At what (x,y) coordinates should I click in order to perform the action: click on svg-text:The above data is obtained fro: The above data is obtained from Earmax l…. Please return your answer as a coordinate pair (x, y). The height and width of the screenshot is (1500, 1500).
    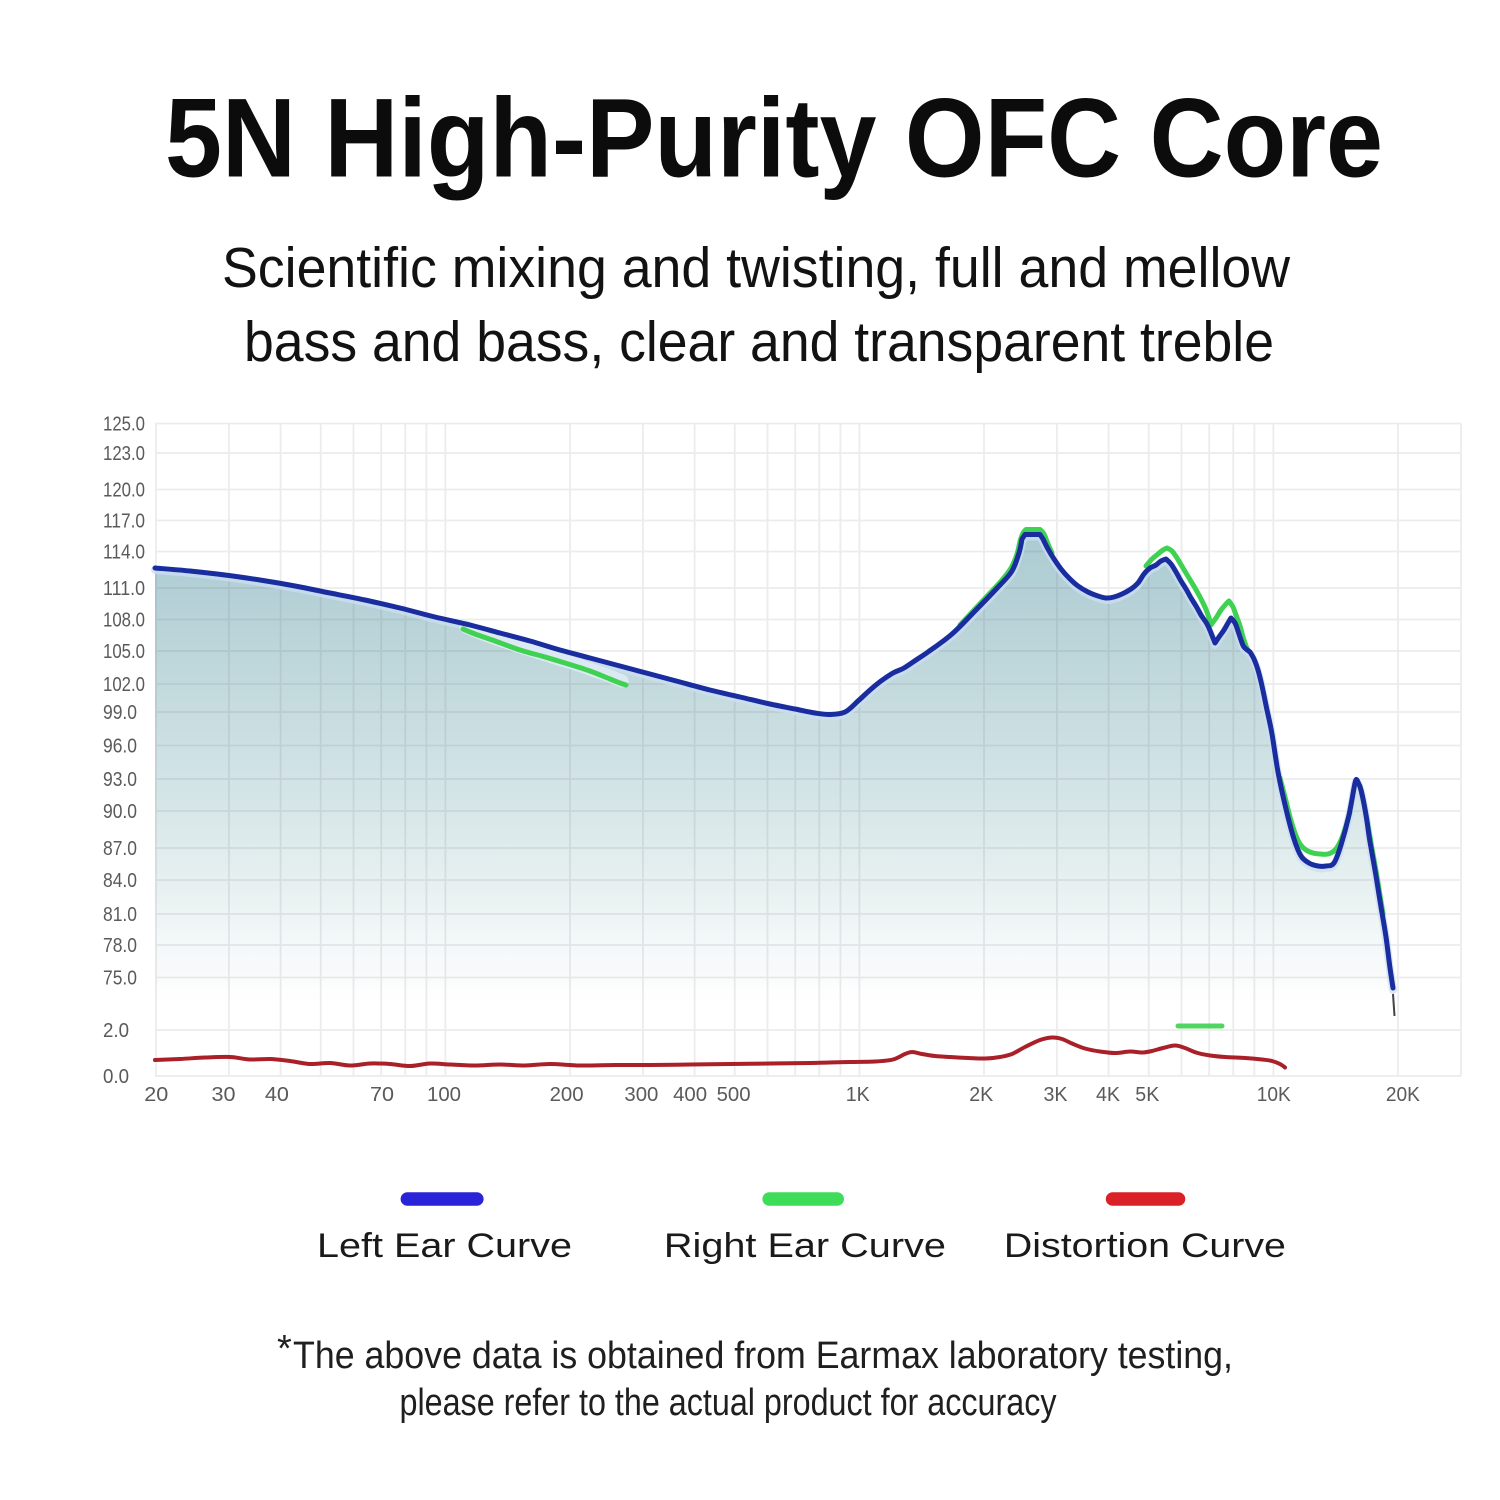
    Looking at the image, I should click on (763, 1356).